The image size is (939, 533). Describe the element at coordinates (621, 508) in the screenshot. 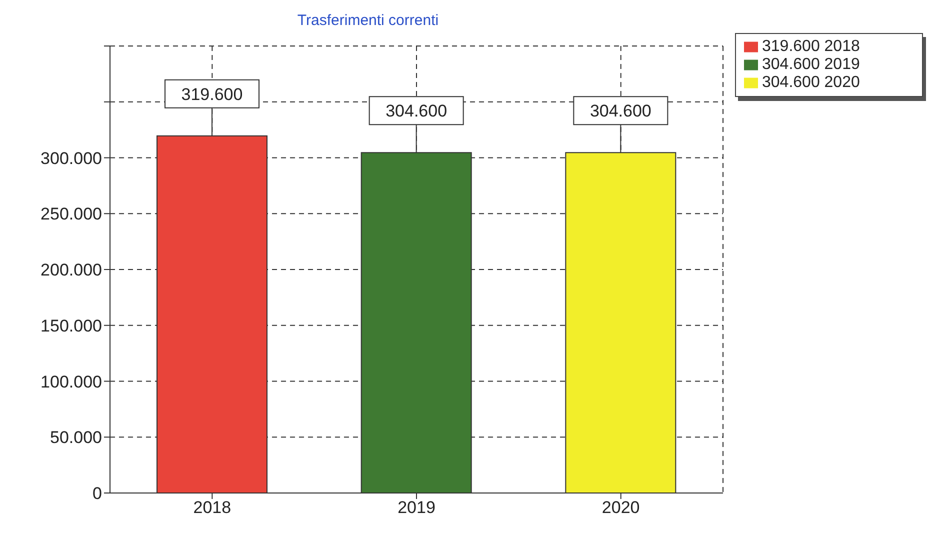

I see `x-tick-label: 2020` at that location.